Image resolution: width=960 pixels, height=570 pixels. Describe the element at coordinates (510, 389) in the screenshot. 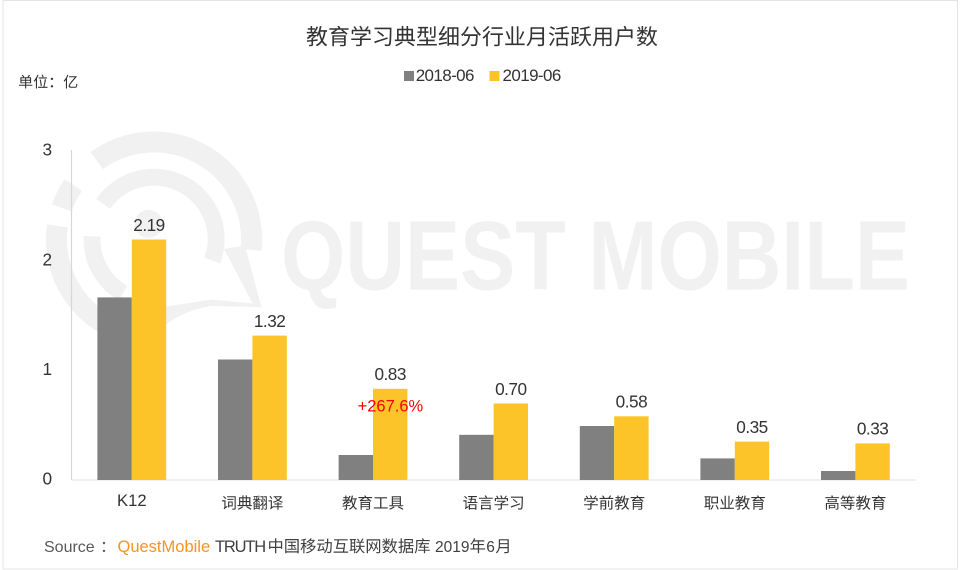

I see `svg-text: 0.70` at that location.